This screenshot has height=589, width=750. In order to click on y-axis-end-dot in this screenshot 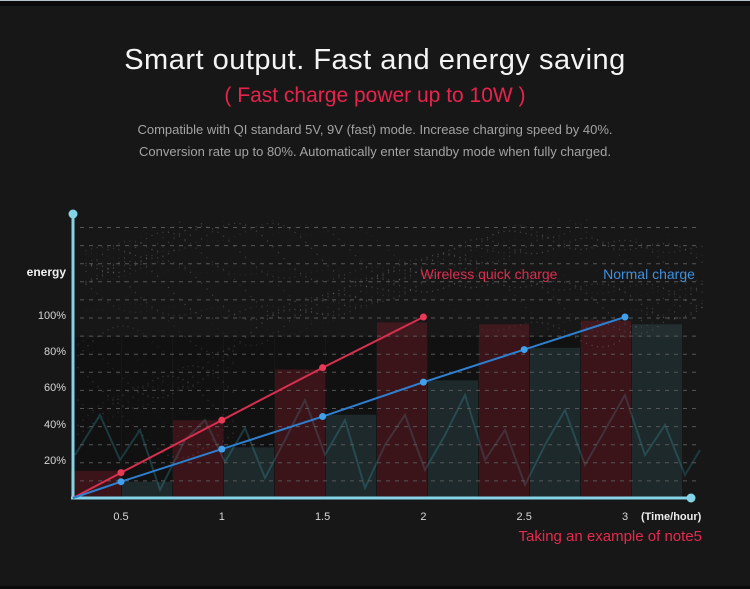, I will do `click(73, 214)`.